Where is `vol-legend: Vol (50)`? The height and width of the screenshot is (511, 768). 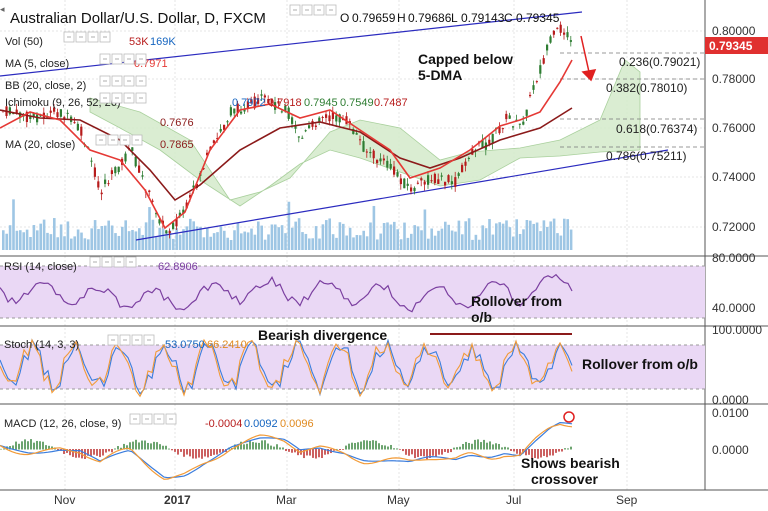 vol-legend: Vol (50) is located at coordinates (24, 42).